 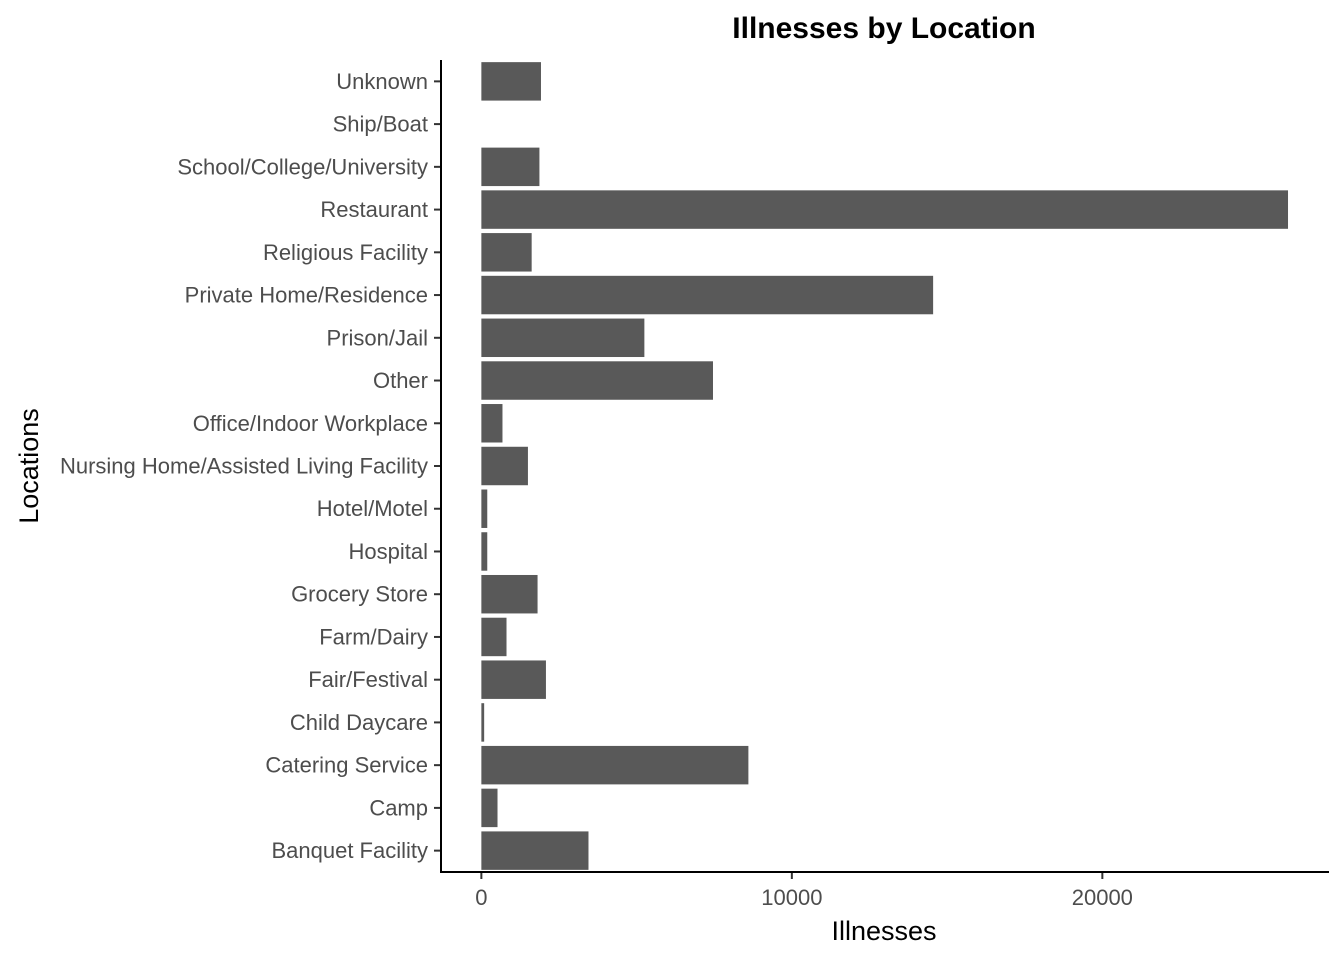 I want to click on y-tick-label: Private Home/Residence, so click(x=306, y=295).